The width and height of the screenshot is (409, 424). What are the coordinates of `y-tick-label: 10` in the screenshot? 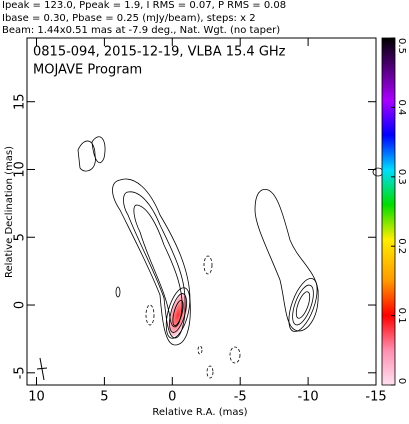 It's located at (20, 169).